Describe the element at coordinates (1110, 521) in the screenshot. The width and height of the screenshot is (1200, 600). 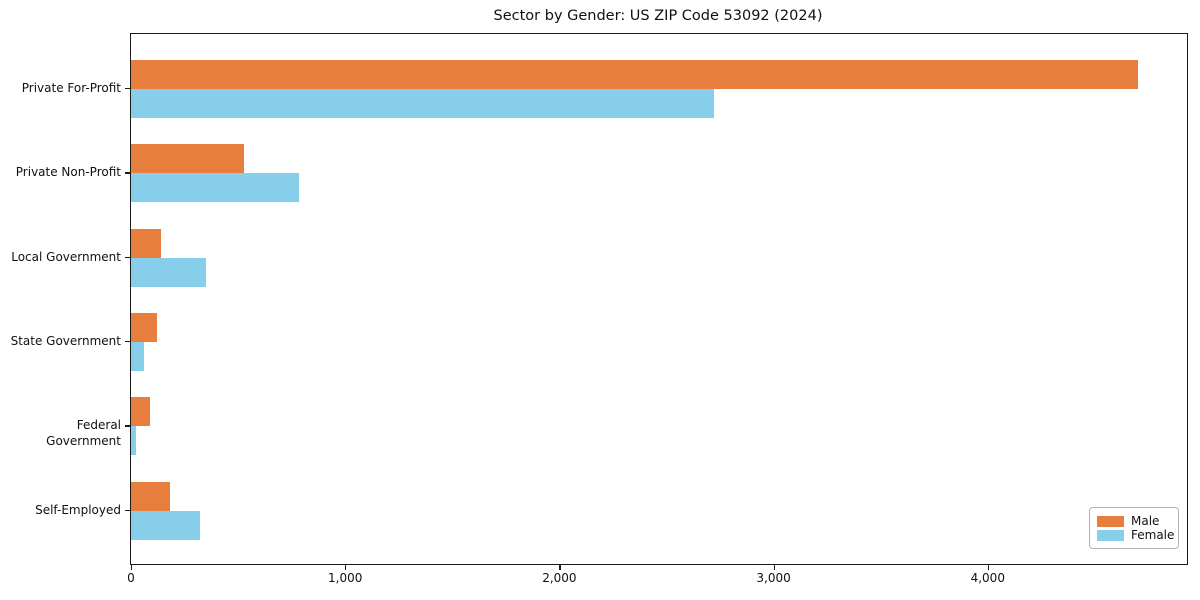
I see `legend-swatch-male` at that location.